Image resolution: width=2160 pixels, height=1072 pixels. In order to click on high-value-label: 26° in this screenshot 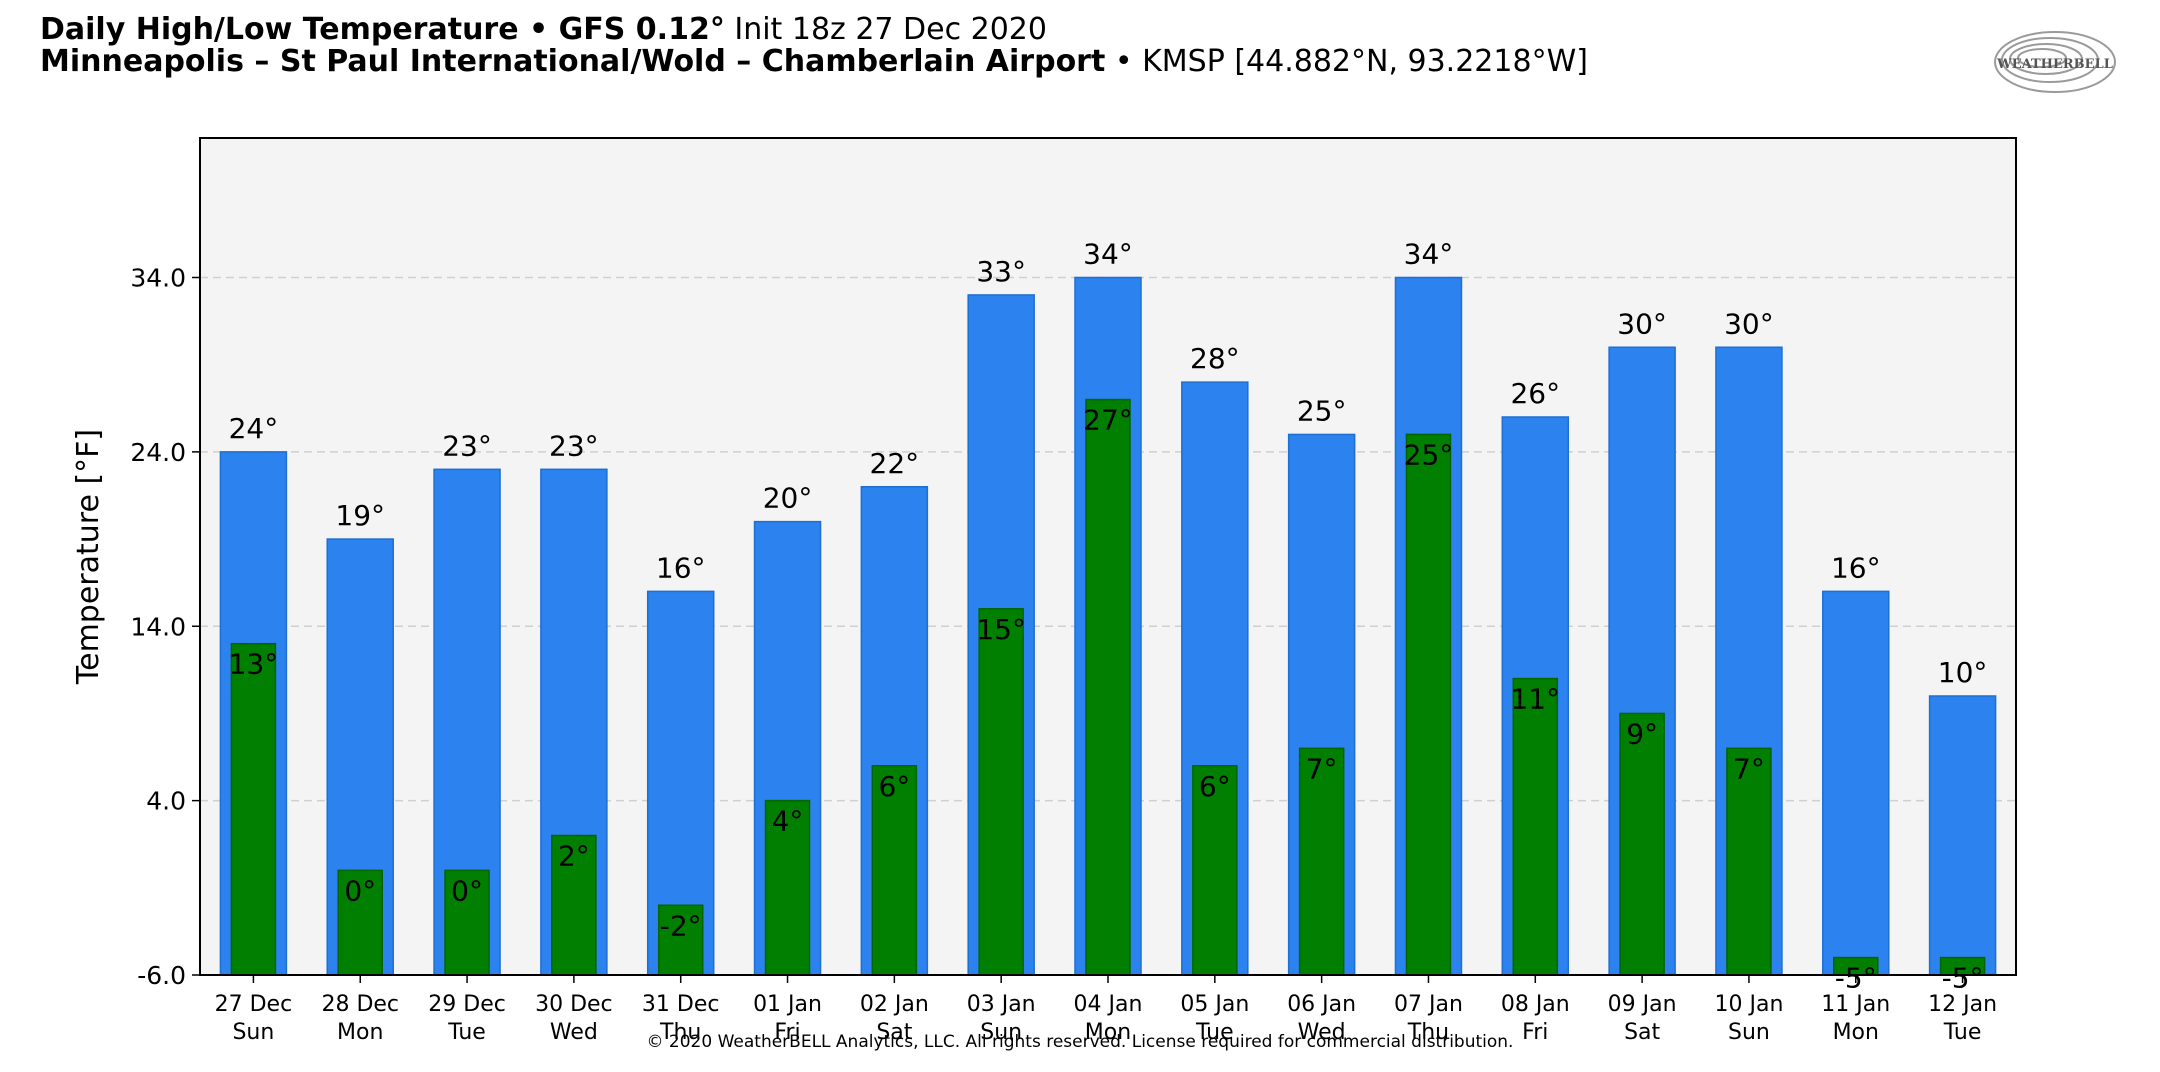, I will do `click(1535, 393)`.